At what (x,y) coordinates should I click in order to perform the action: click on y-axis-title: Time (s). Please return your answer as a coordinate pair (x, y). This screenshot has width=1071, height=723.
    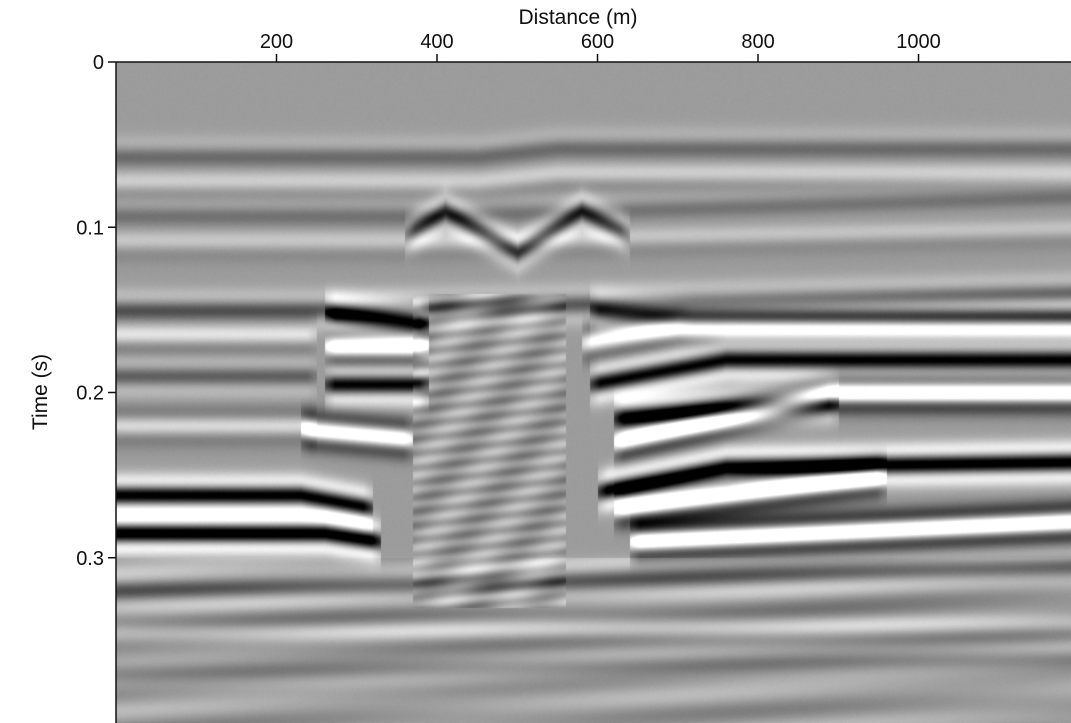
    Looking at the image, I should click on (40, 392).